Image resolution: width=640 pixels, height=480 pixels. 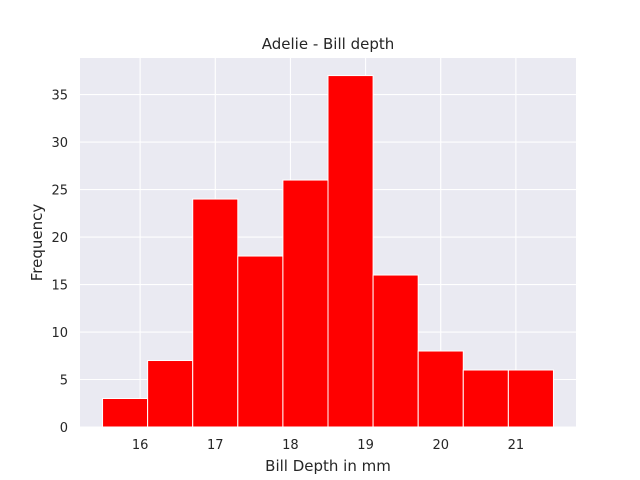 I want to click on x-axis-ticks: 16 17 18 19 20 21, so click(x=328, y=445).